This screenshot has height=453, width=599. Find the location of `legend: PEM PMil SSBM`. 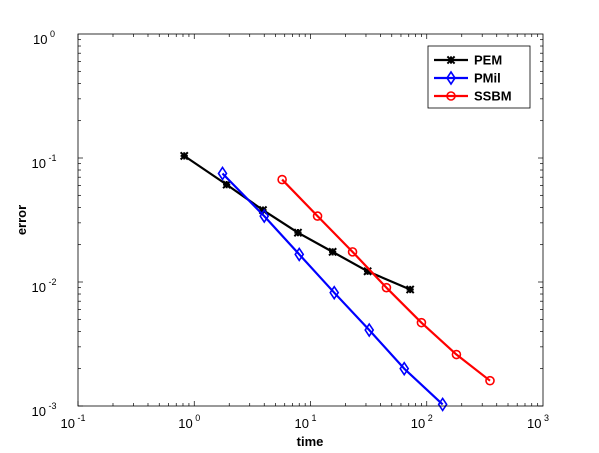

legend: PEM PMil SSBM is located at coordinates (479, 77).